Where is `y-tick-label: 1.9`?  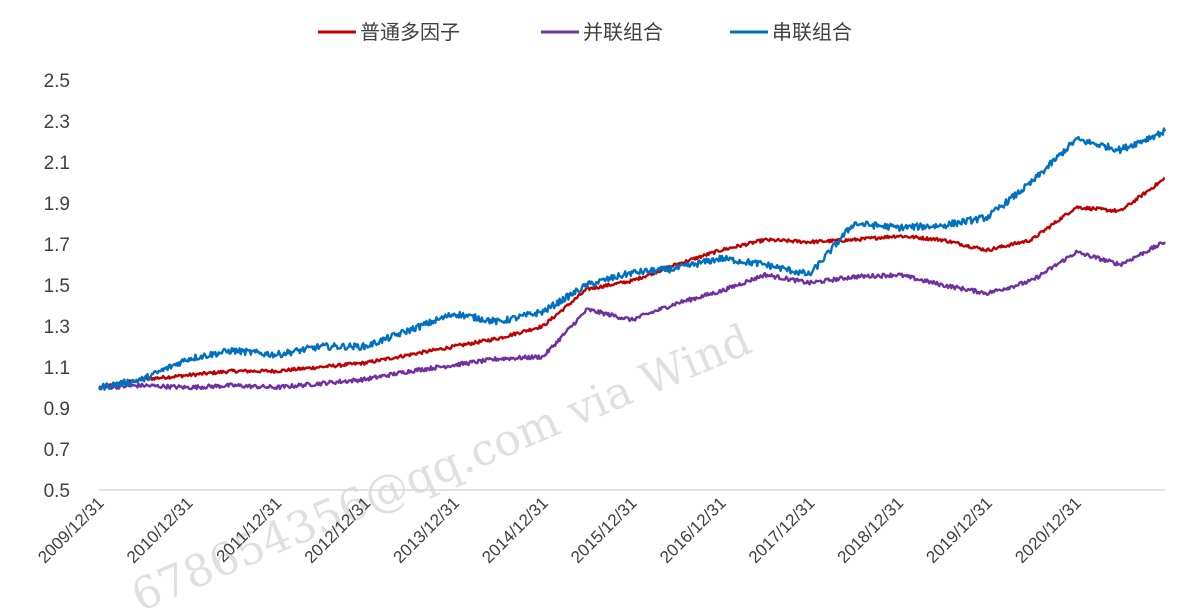
y-tick-label: 1.9 is located at coordinates (57, 204).